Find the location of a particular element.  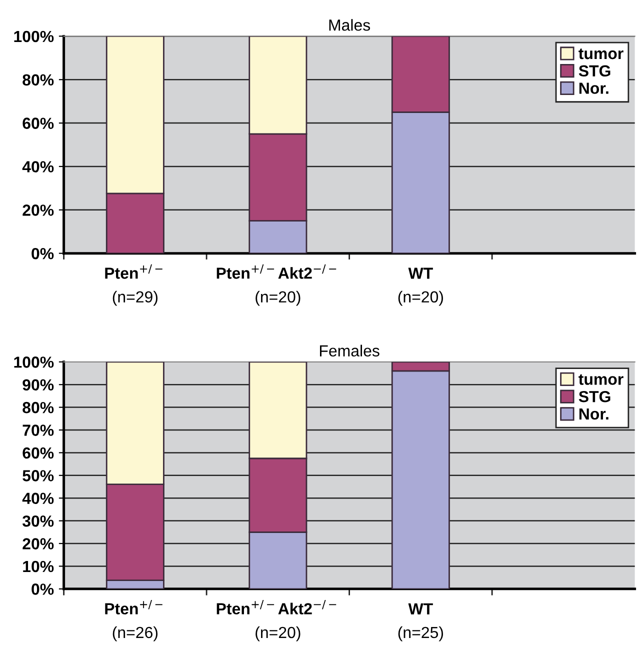

chart-title: Males is located at coordinates (349, 25).